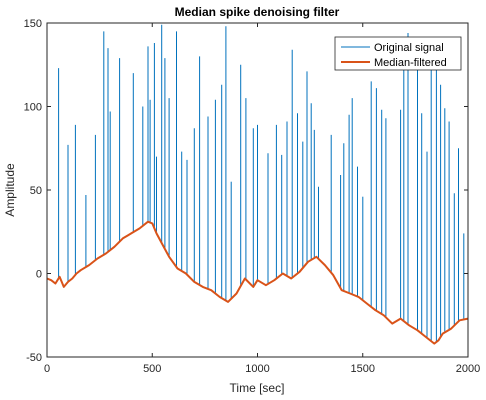  I want to click on x-tick-label: 1500, so click(363, 369).